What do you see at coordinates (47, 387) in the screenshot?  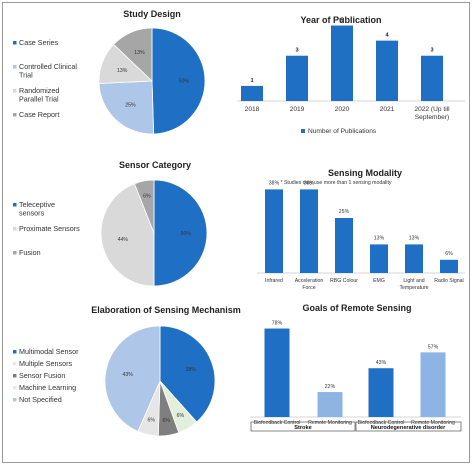 I see `legend-label: Machine Learning` at bounding box center [47, 387].